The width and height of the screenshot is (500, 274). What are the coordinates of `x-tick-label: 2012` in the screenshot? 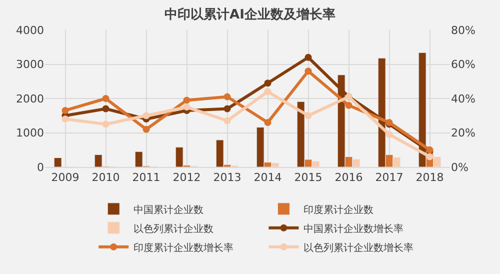 It's located at (186, 177).